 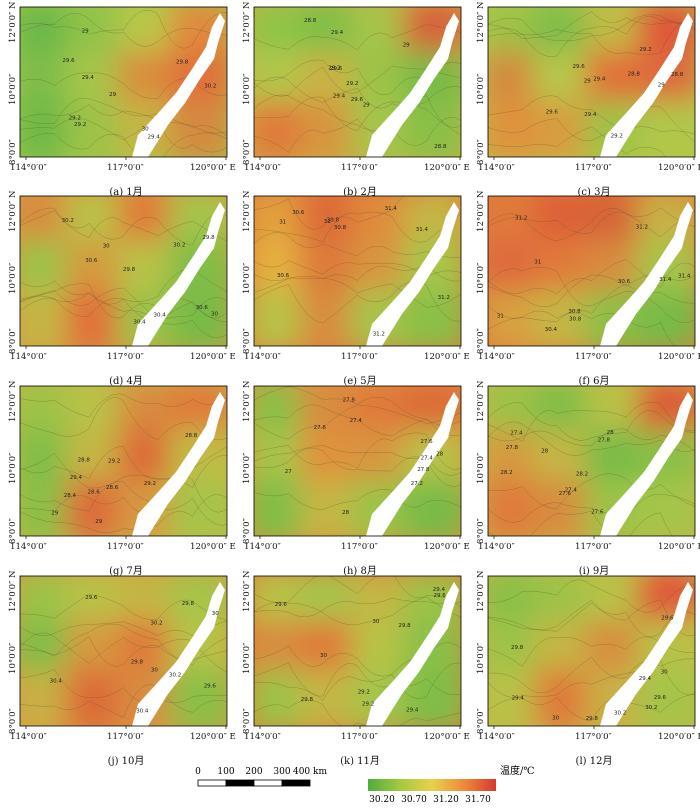 I want to click on panel-caption: (h) 8月, so click(x=360, y=571).